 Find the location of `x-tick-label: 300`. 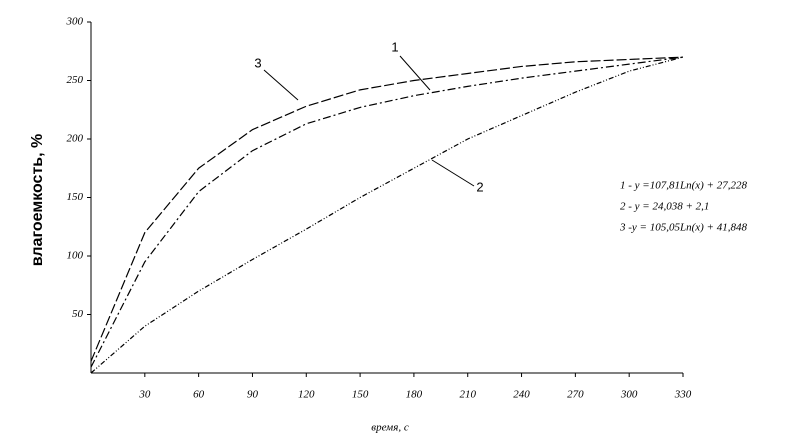

x-tick-label: 300 is located at coordinates (629, 395).